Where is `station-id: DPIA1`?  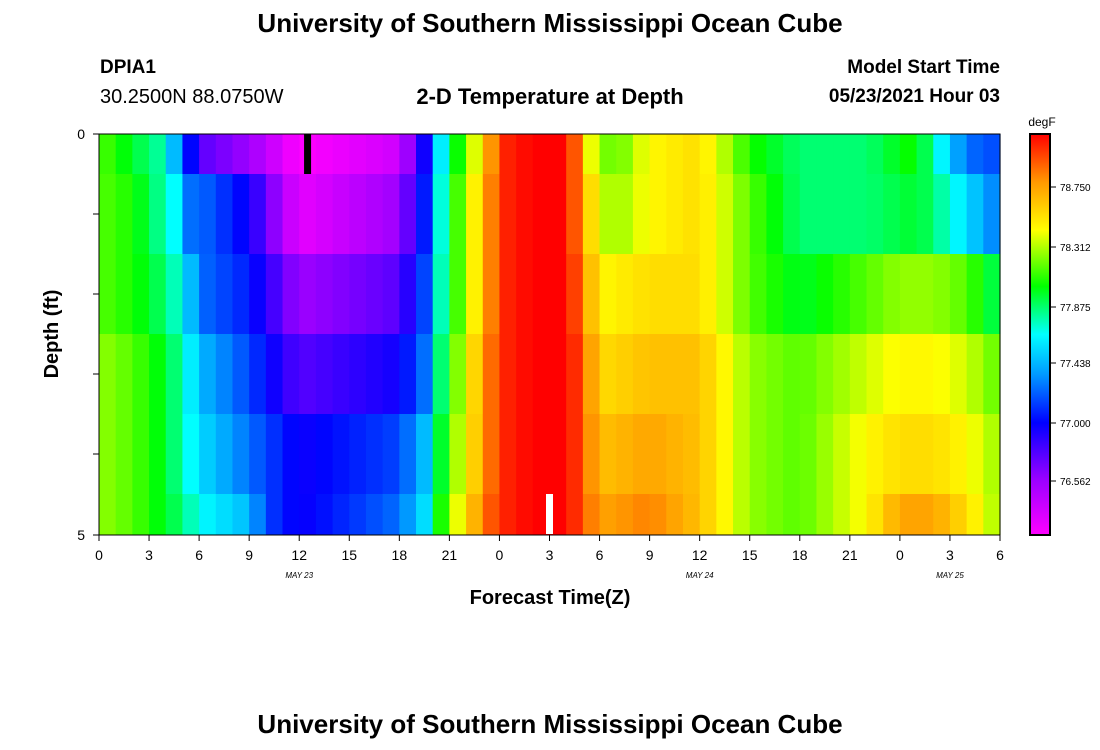
station-id: DPIA1 is located at coordinates (128, 67).